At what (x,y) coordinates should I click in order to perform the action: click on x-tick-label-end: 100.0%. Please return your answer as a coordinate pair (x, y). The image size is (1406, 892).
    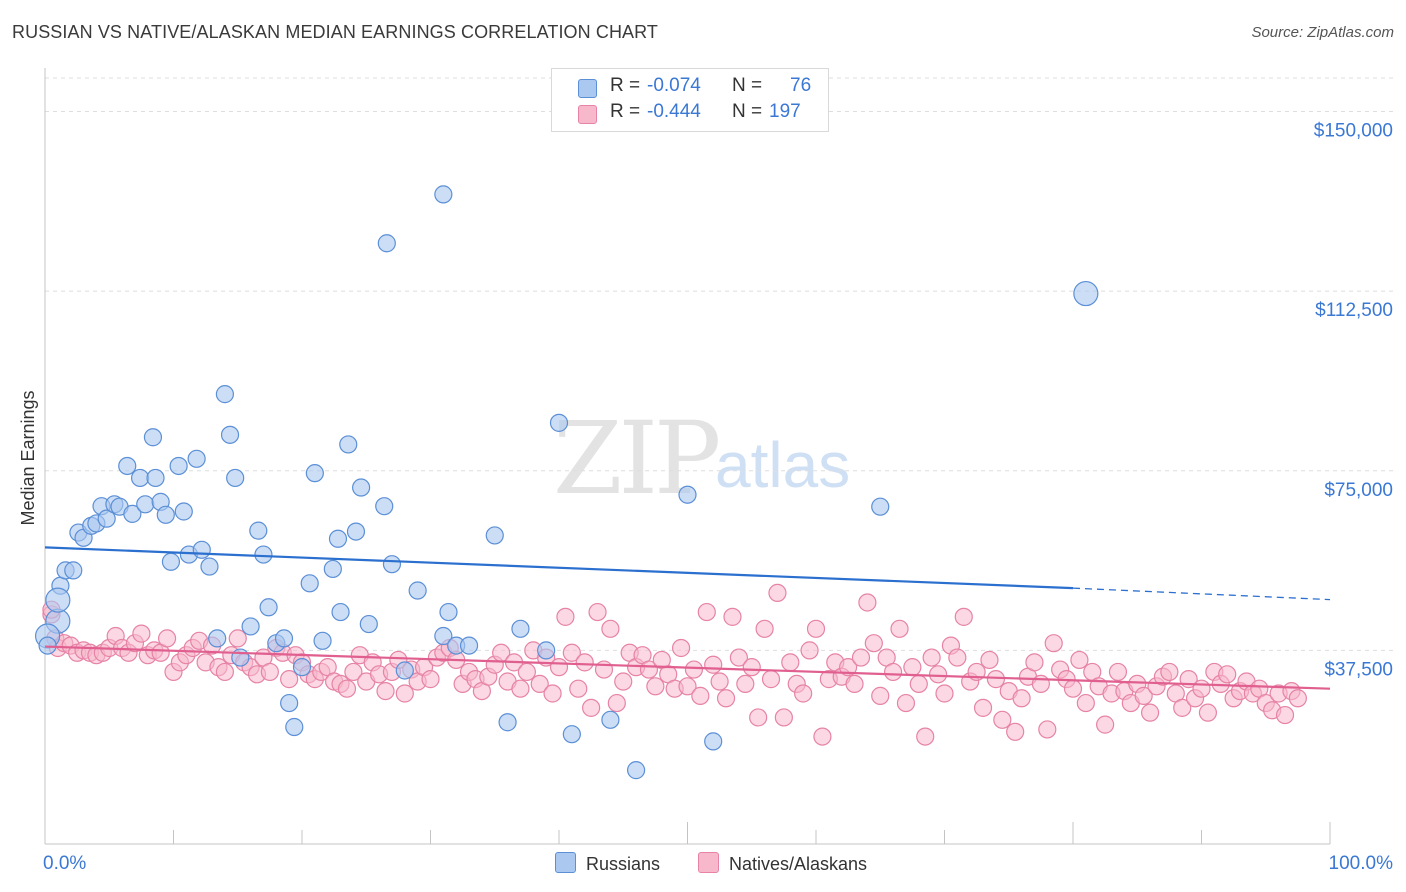
    Looking at the image, I should click on (1361, 863).